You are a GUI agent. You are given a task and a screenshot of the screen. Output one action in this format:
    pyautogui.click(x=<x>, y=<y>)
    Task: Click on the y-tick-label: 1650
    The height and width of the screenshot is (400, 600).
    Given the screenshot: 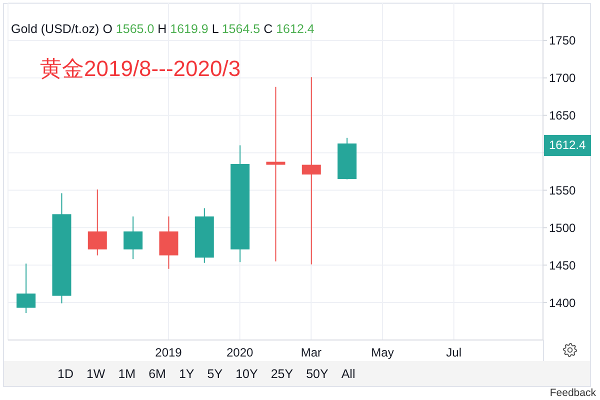 What is the action you would take?
    pyautogui.click(x=562, y=115)
    